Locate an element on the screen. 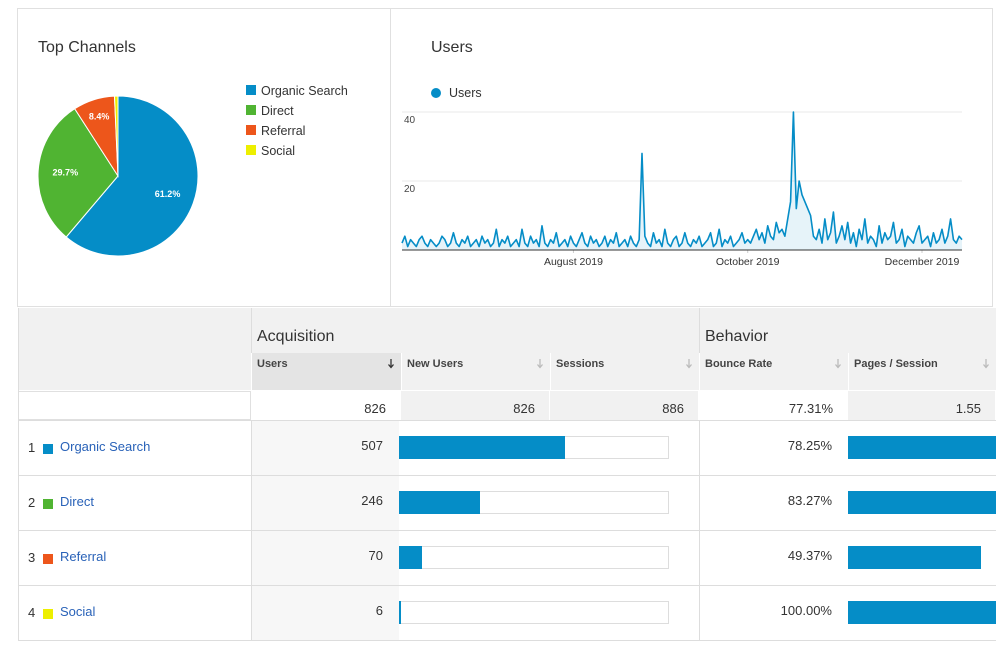 Image resolution: width=996 pixels, height=653 pixels. users-value: 6 is located at coordinates (379, 610).